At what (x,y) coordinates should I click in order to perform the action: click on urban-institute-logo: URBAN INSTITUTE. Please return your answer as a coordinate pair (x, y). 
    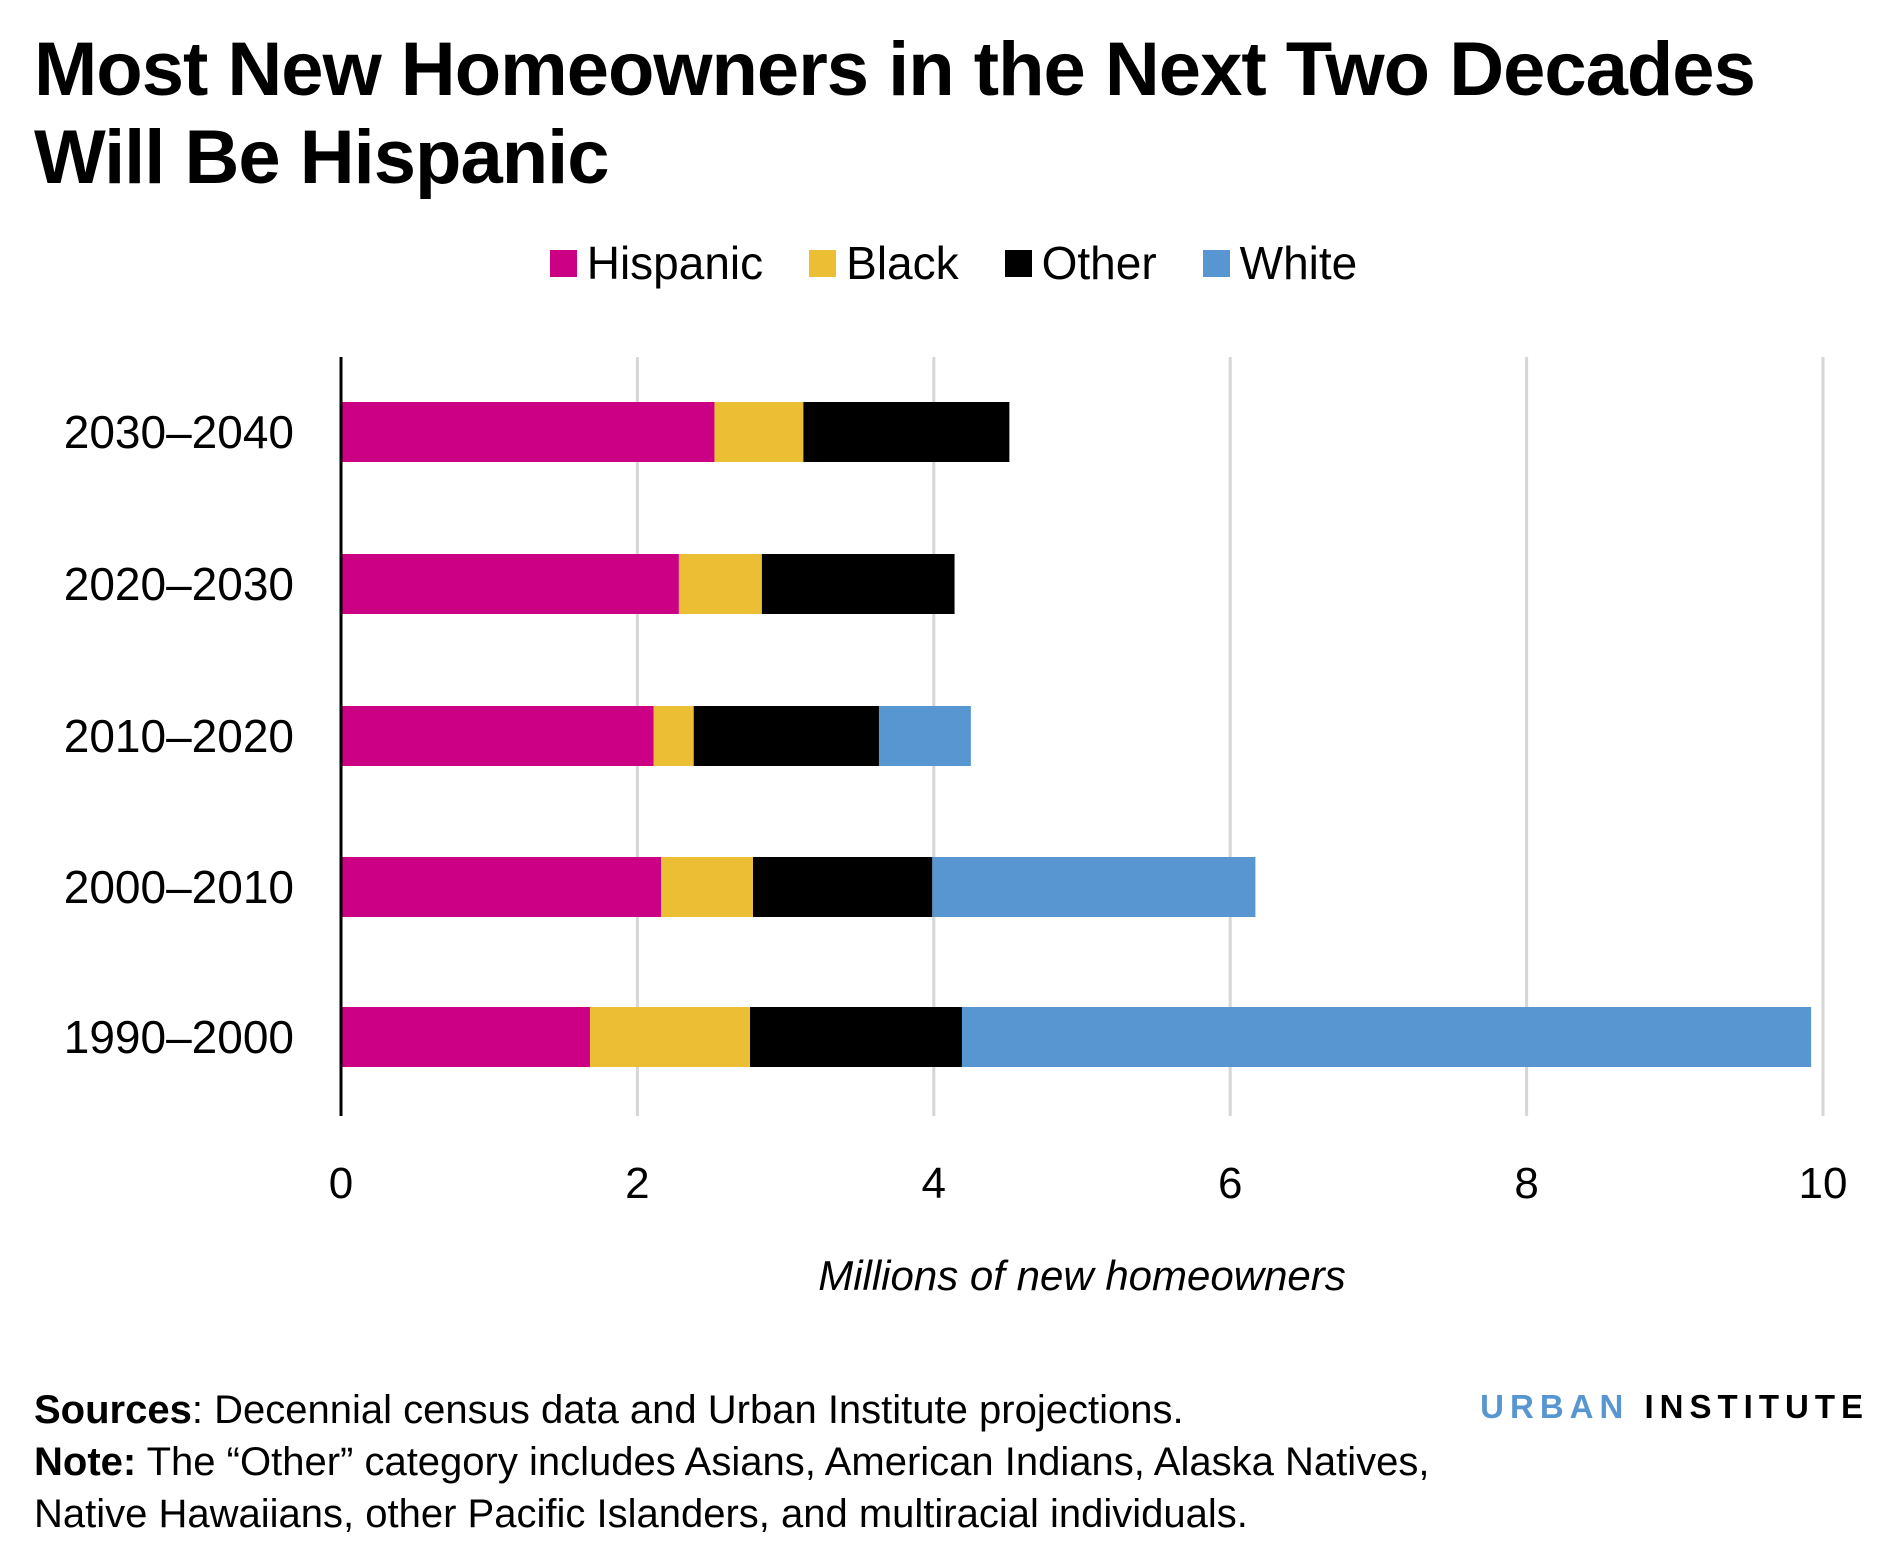
    Looking at the image, I should click on (1674, 1407).